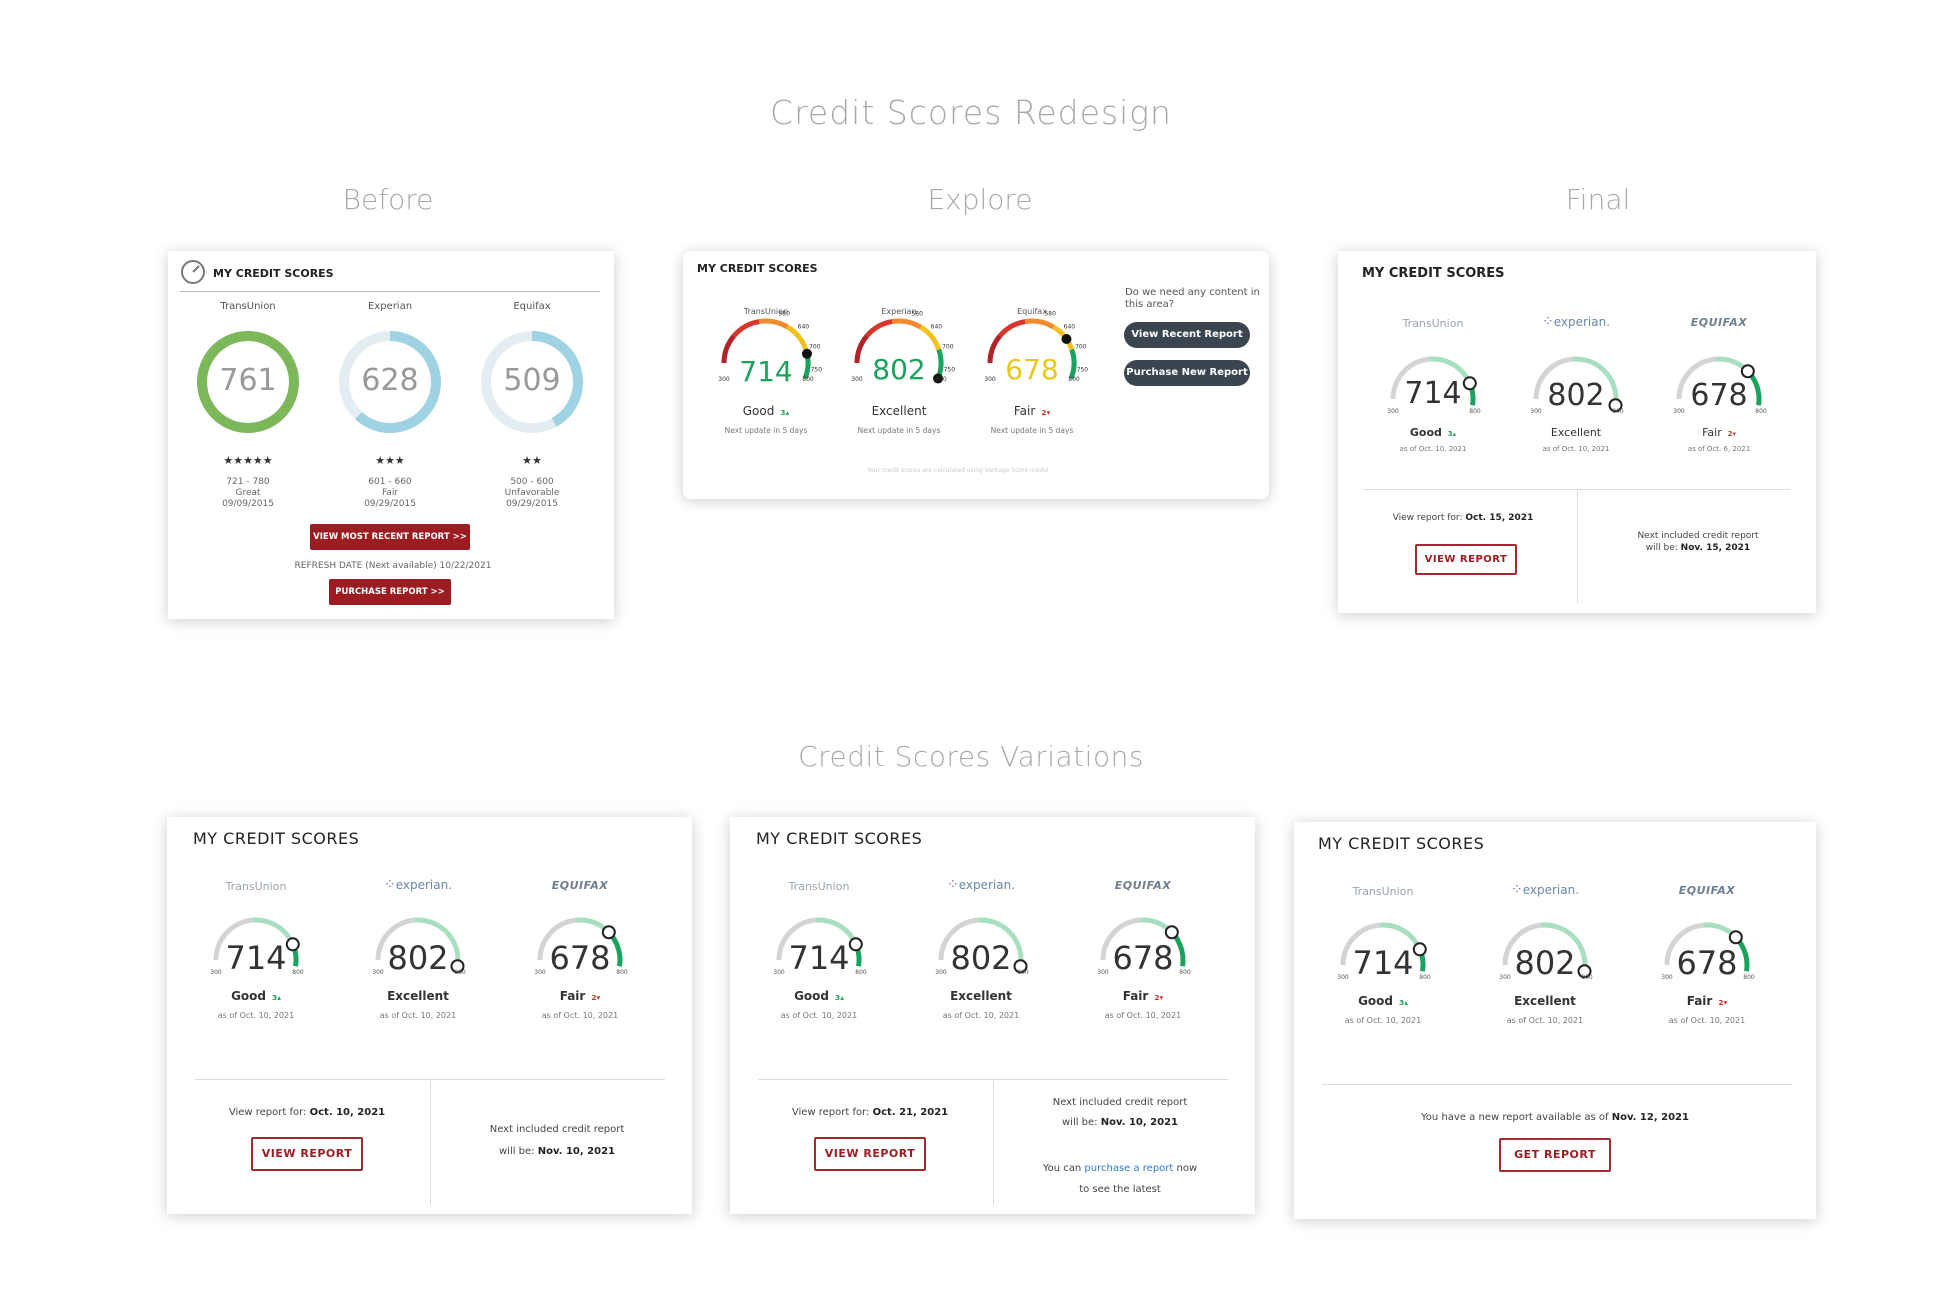 Image resolution: width=1942 pixels, height=1307 pixels. Describe the element at coordinates (1383, 891) in the screenshot. I see `transunion-logo: TransUnion` at that location.